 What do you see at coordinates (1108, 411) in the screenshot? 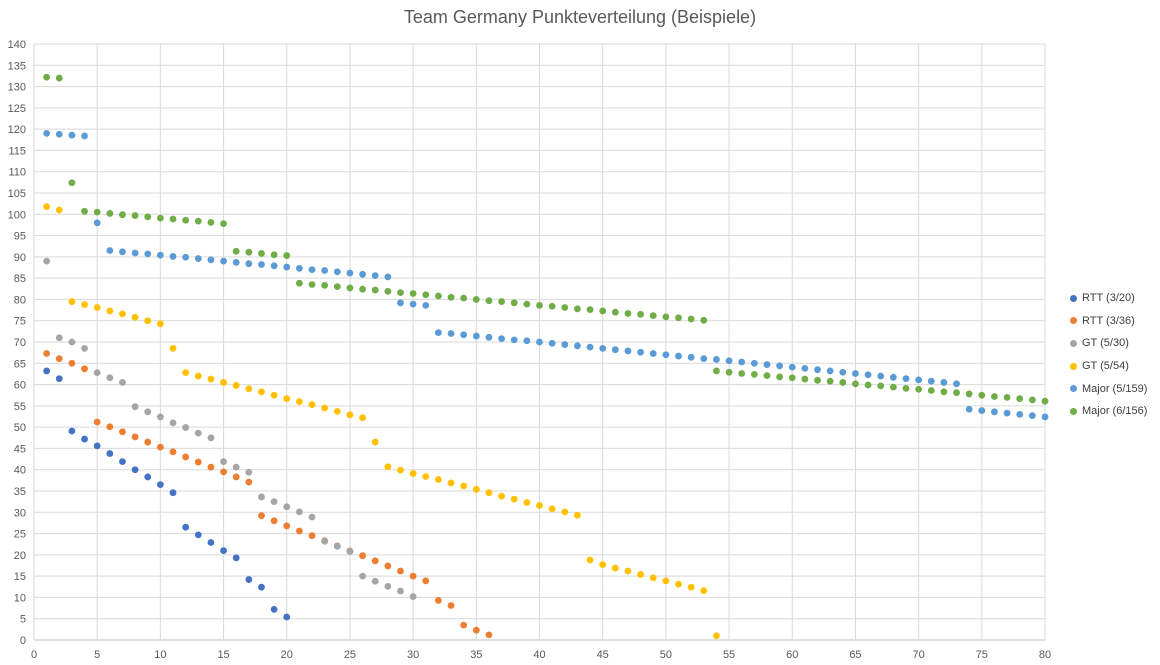
I see `legend-item: Major (6/156)` at bounding box center [1108, 411].